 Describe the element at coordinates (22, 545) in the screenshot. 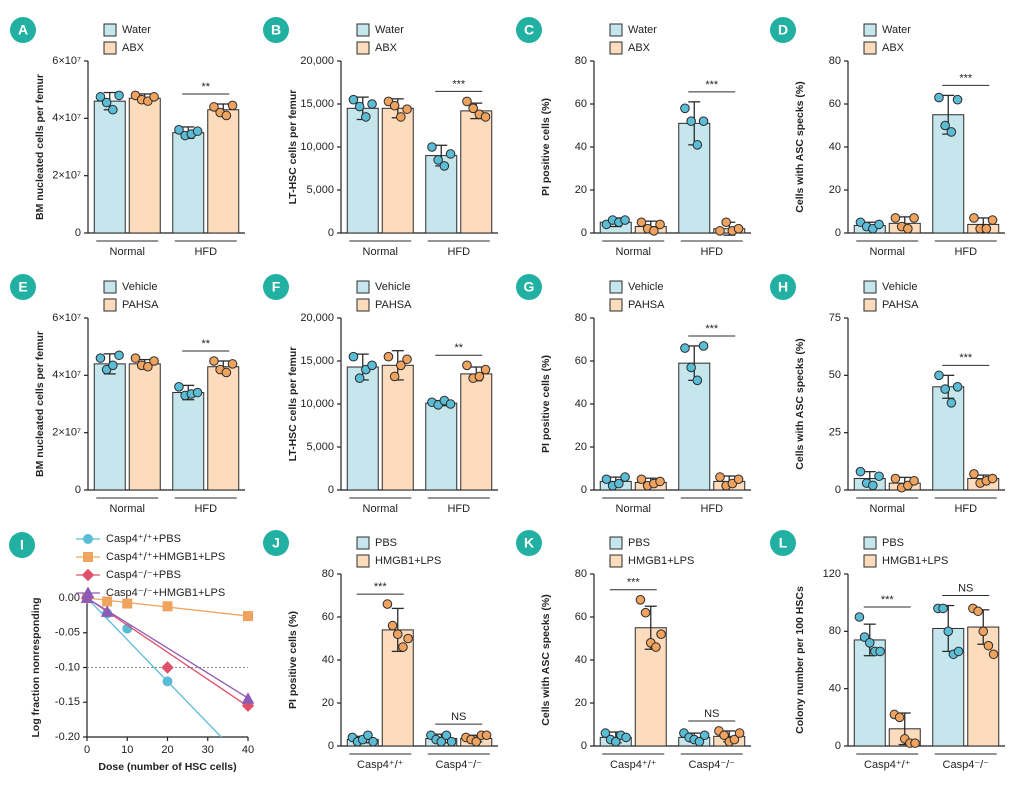

I see `panel-label: I` at that location.